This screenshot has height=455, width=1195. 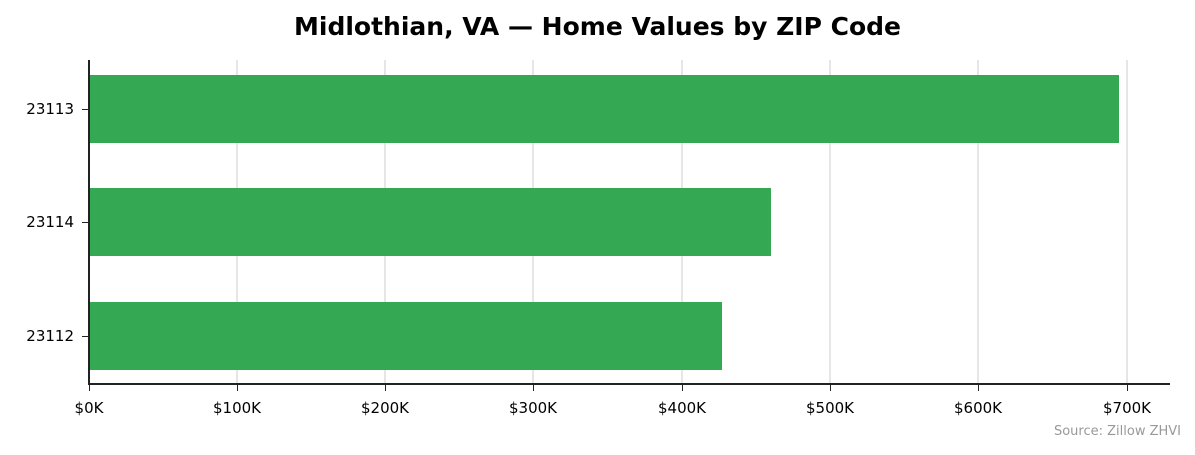 I want to click on chart-title: Midlothian, VA — Home Values by ZIP Code, so click(x=597, y=26).